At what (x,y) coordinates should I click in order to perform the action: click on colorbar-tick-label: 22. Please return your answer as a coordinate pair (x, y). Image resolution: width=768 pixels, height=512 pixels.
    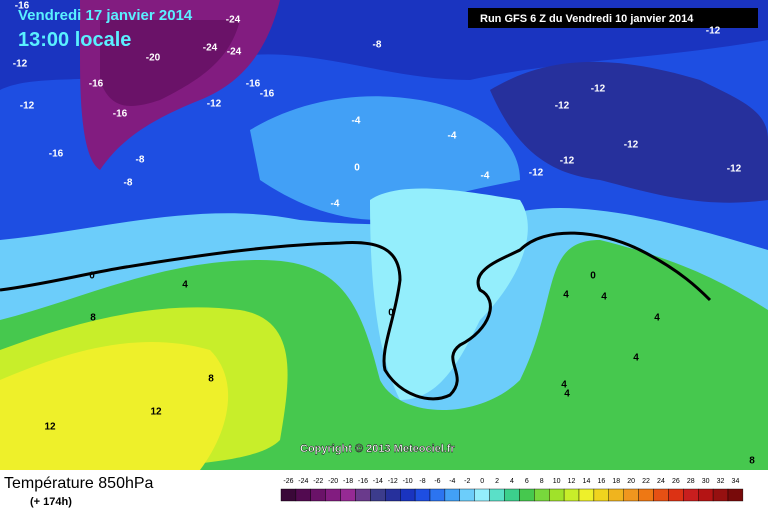
    Looking at the image, I should click on (646, 481).